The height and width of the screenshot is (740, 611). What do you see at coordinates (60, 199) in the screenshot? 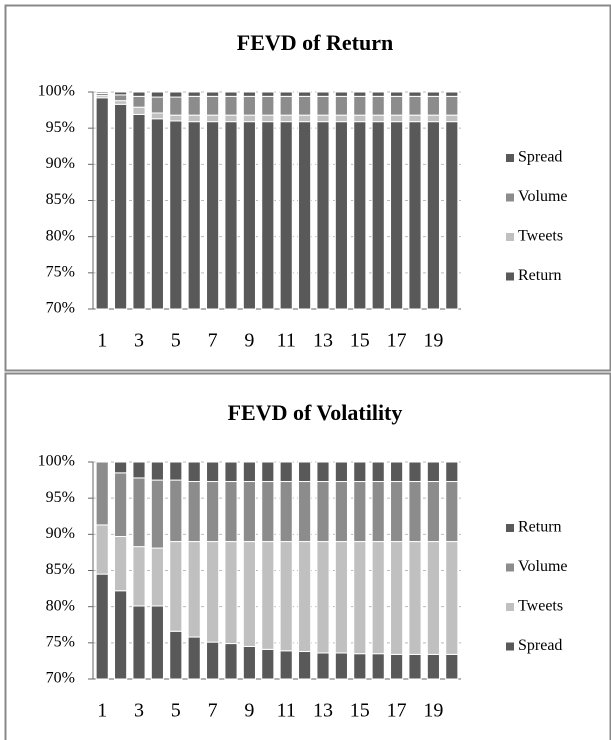
I see `y-tick-label: 85%` at bounding box center [60, 199].